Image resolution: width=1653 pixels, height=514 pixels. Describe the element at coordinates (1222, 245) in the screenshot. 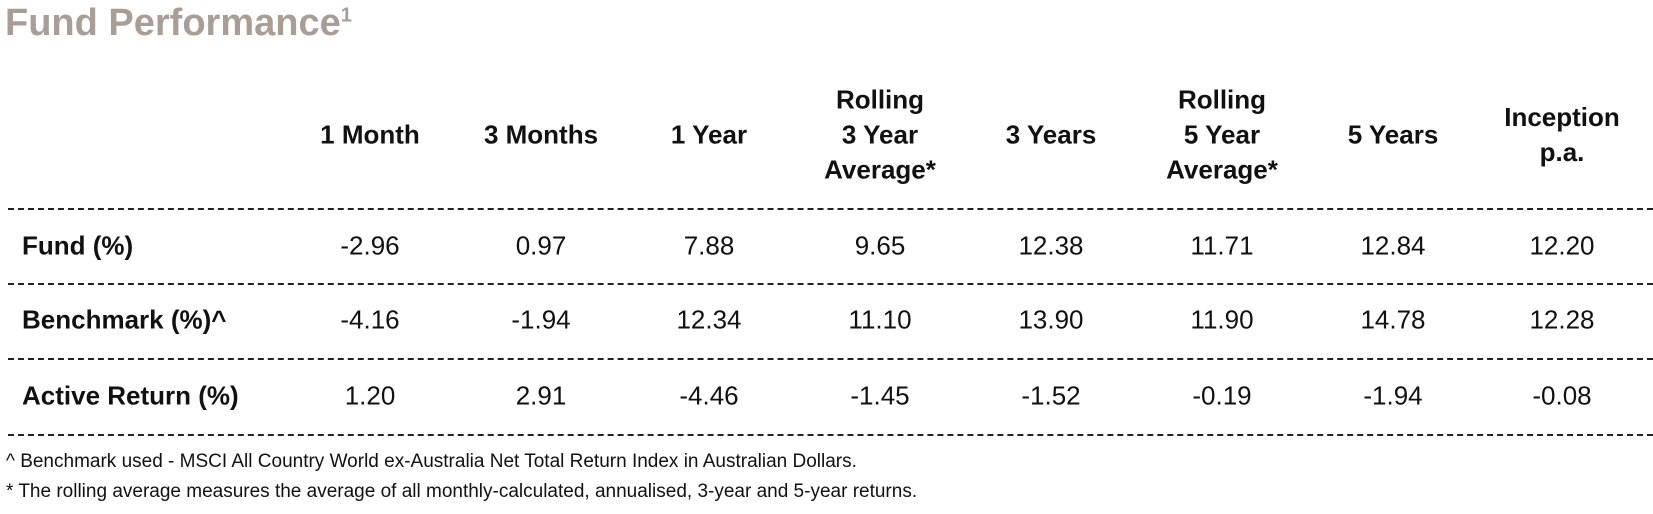

I see `cell: 11.71` at that location.